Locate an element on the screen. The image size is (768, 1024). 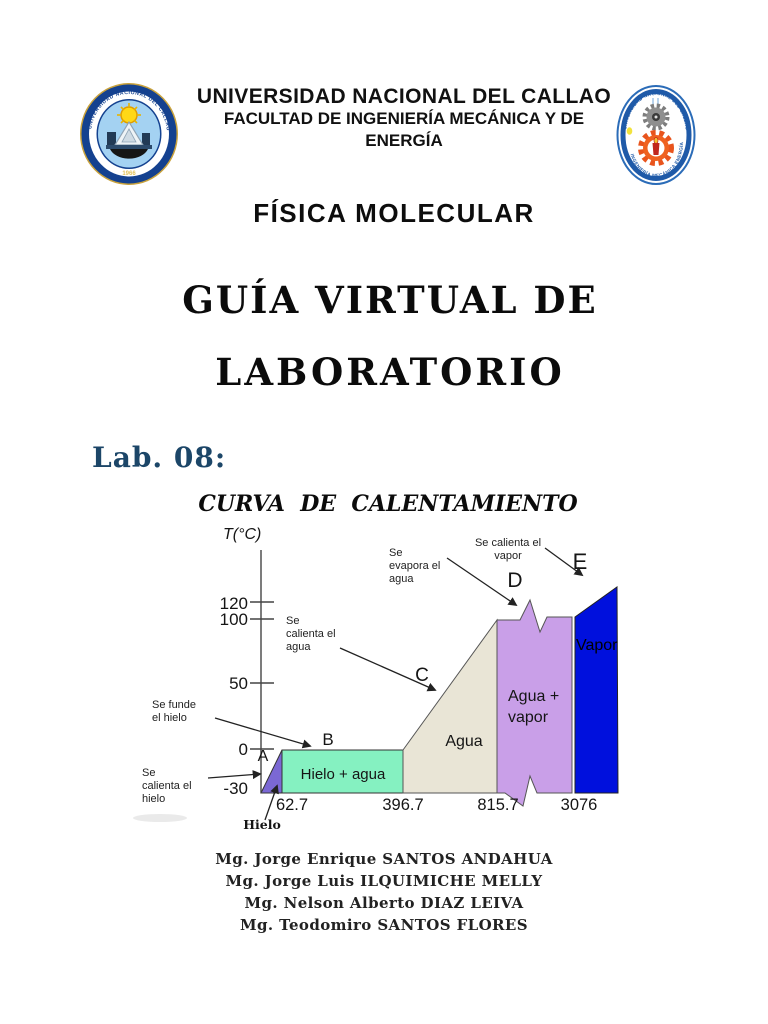
point-label-e: E is located at coordinates (580, 561).